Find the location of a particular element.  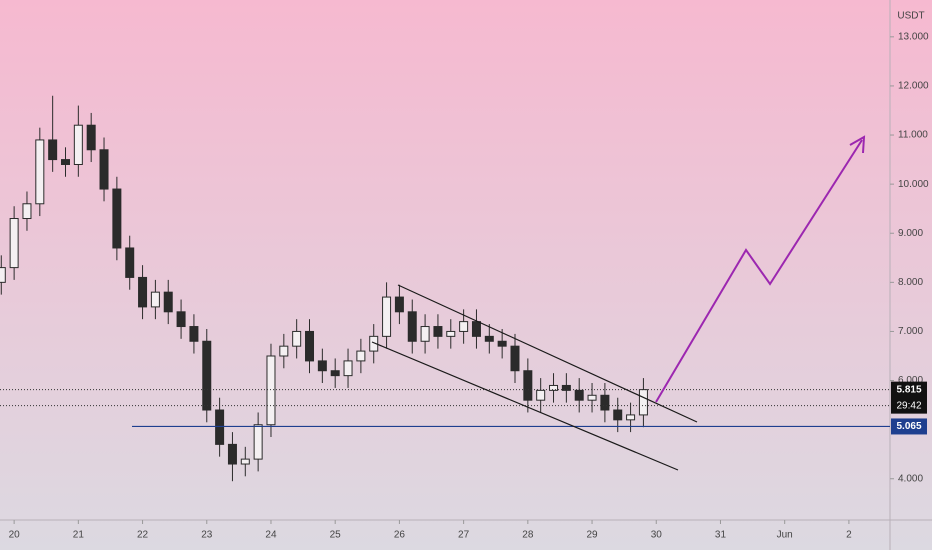

x-tick-label: 28 is located at coordinates (528, 535).